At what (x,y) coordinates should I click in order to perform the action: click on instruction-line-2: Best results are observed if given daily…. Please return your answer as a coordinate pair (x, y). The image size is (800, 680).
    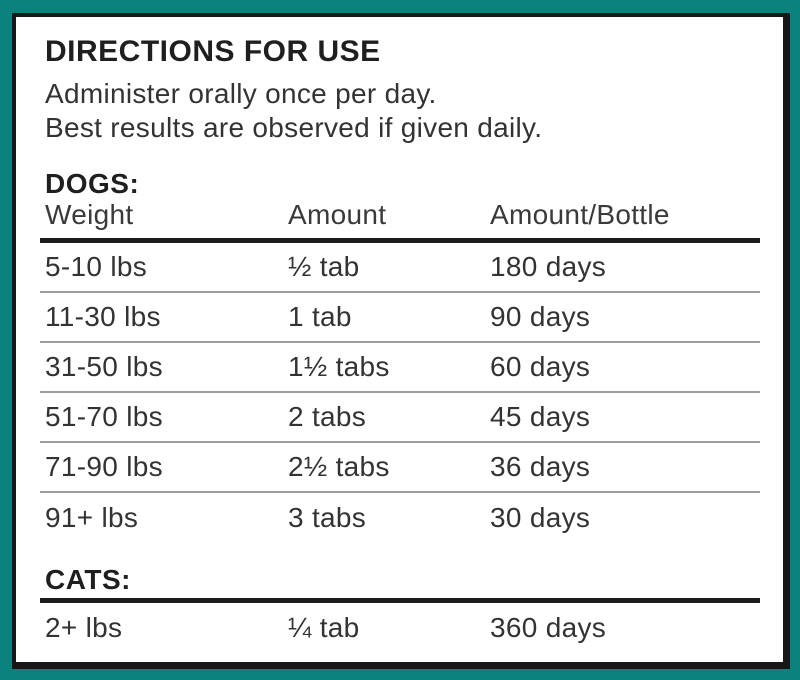
    Looking at the image, I should click on (294, 127).